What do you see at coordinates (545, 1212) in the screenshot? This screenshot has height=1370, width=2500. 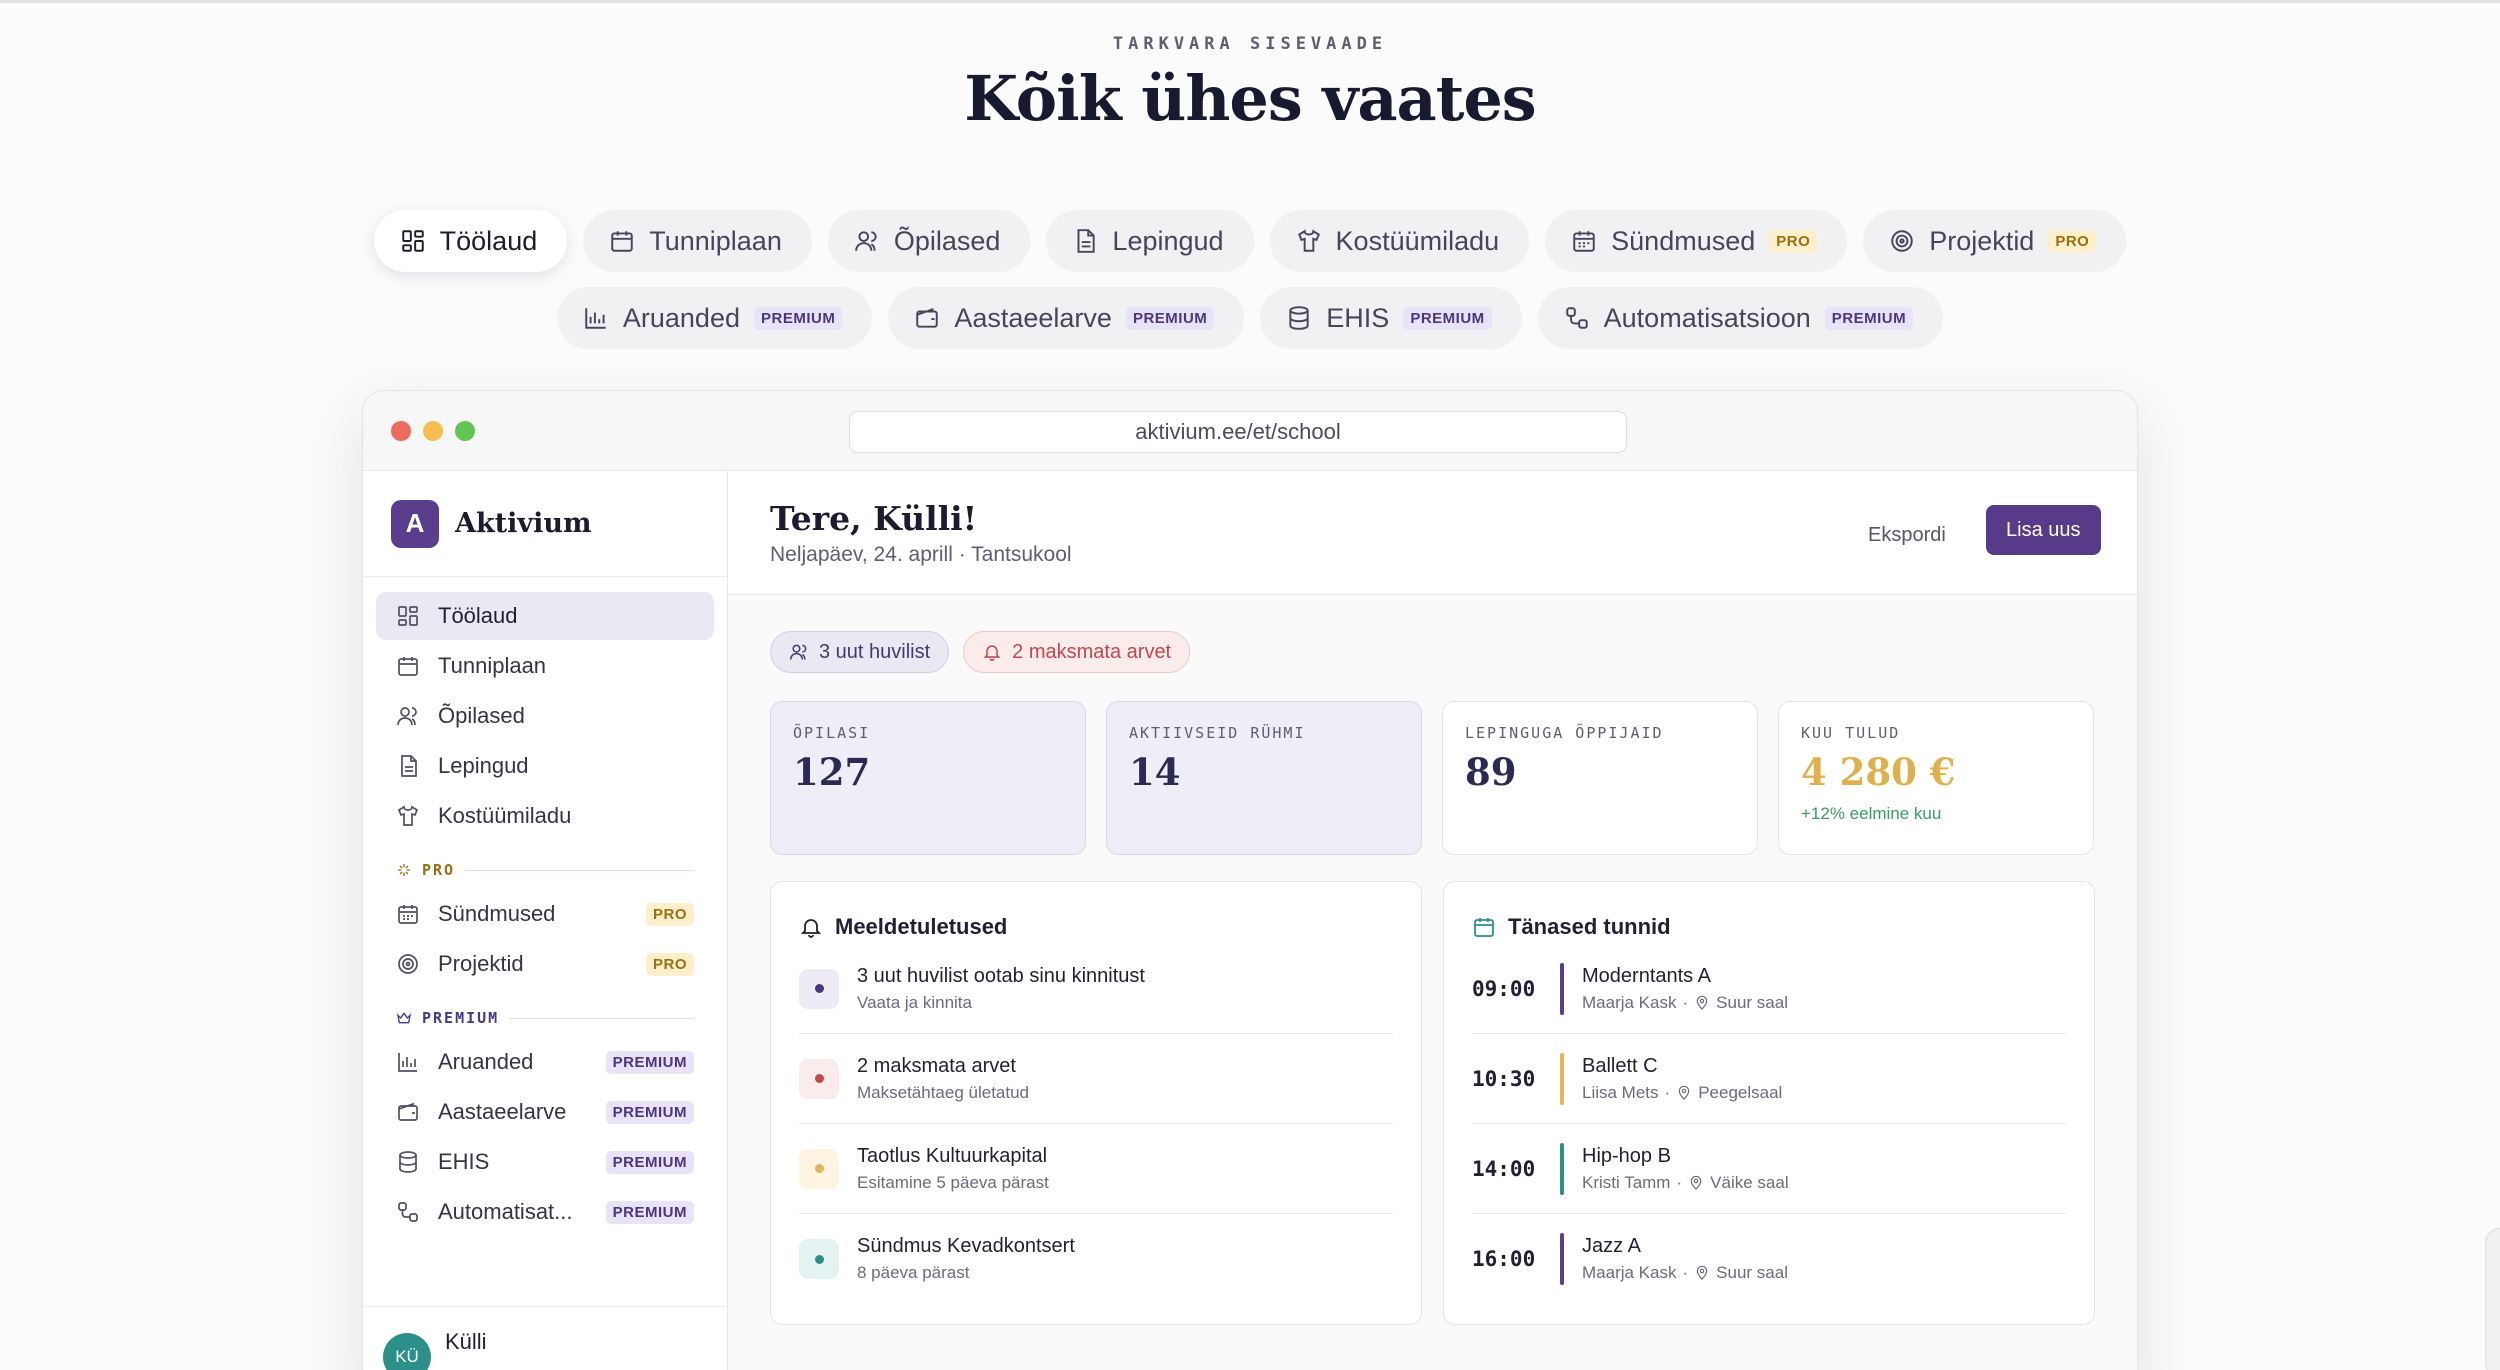 I see `sidebar-item-automatisatsioon: Automatisat... PREMIUM` at bounding box center [545, 1212].